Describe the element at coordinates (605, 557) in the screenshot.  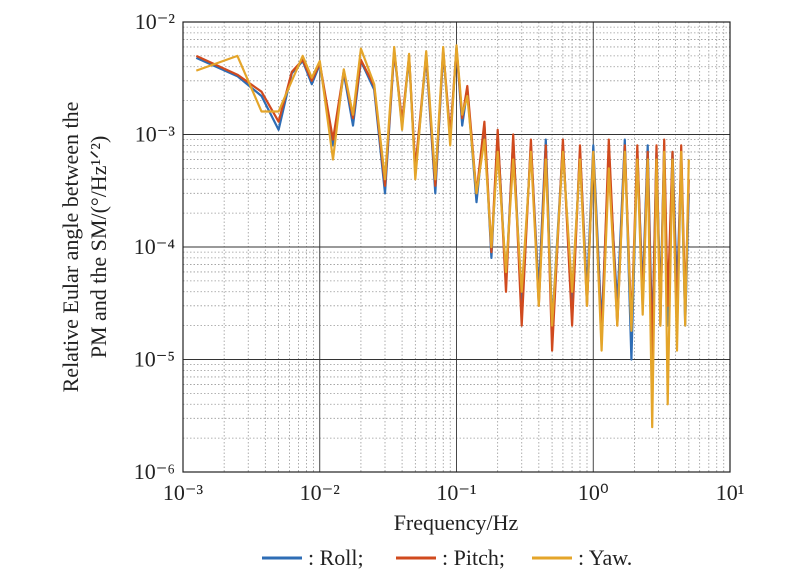
I see `legend-label: : Yaw.` at that location.